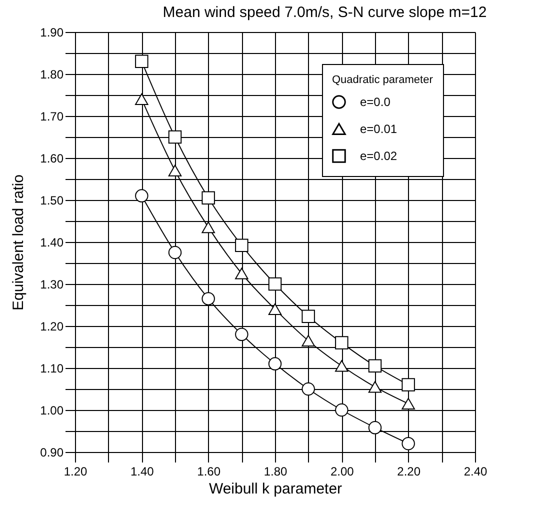  What do you see at coordinates (52, 411) in the screenshot?
I see `y-tick-label: 1.00` at bounding box center [52, 411].